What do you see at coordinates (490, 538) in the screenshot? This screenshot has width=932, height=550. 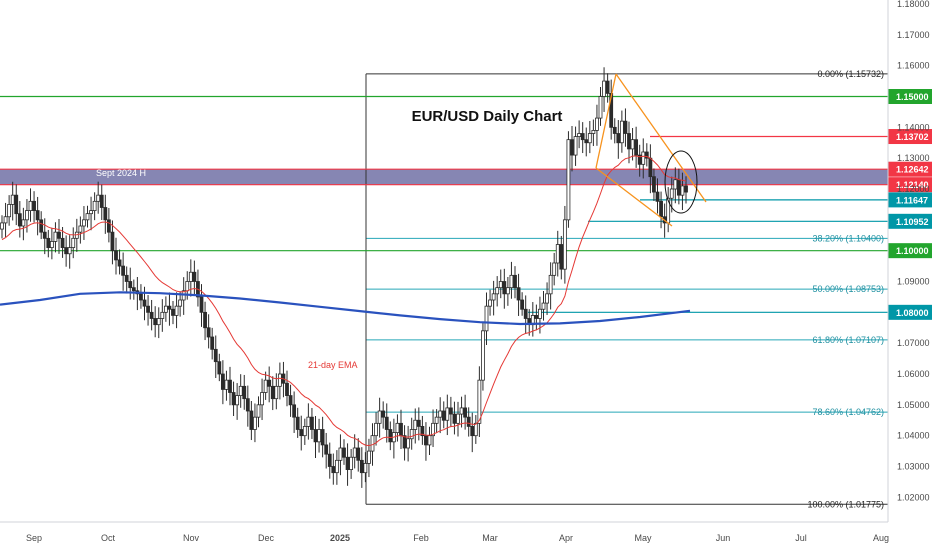 I see `time-tick-label: Mar` at bounding box center [490, 538].